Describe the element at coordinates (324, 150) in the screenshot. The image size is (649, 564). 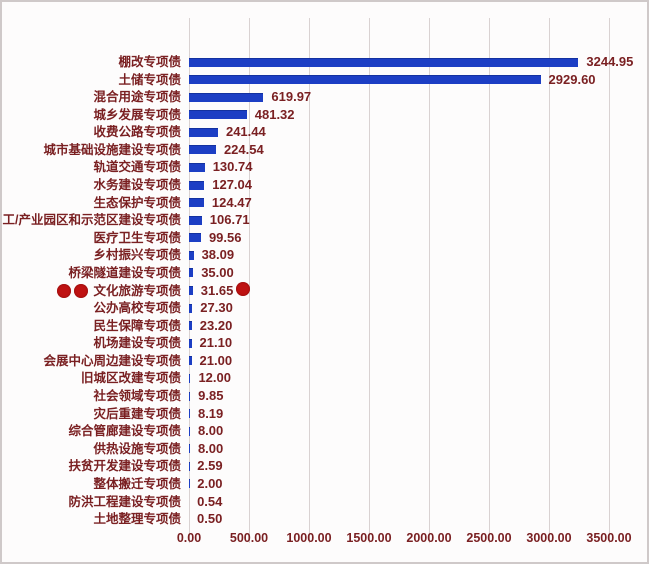
I see `chart-row: 城市基础设施建设专项债 224.54` at that location.